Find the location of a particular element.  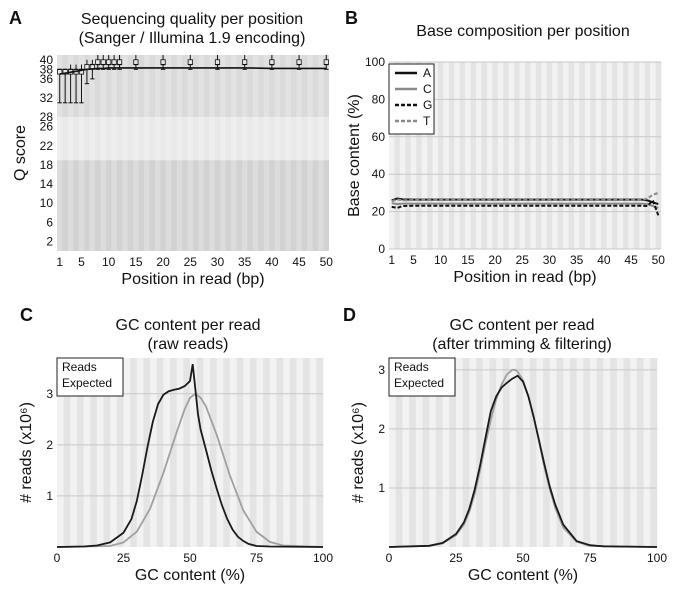

y-tick-label: 28 is located at coordinates (47, 117).